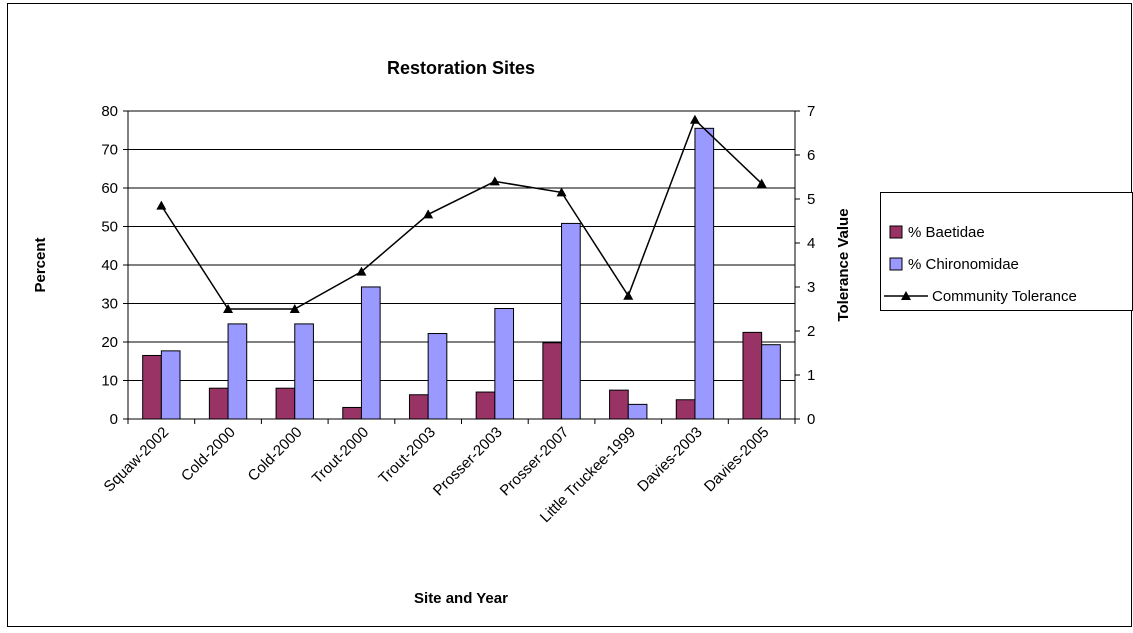  What do you see at coordinates (811, 243) in the screenshot?
I see `y2-tick-label: 4` at bounding box center [811, 243].